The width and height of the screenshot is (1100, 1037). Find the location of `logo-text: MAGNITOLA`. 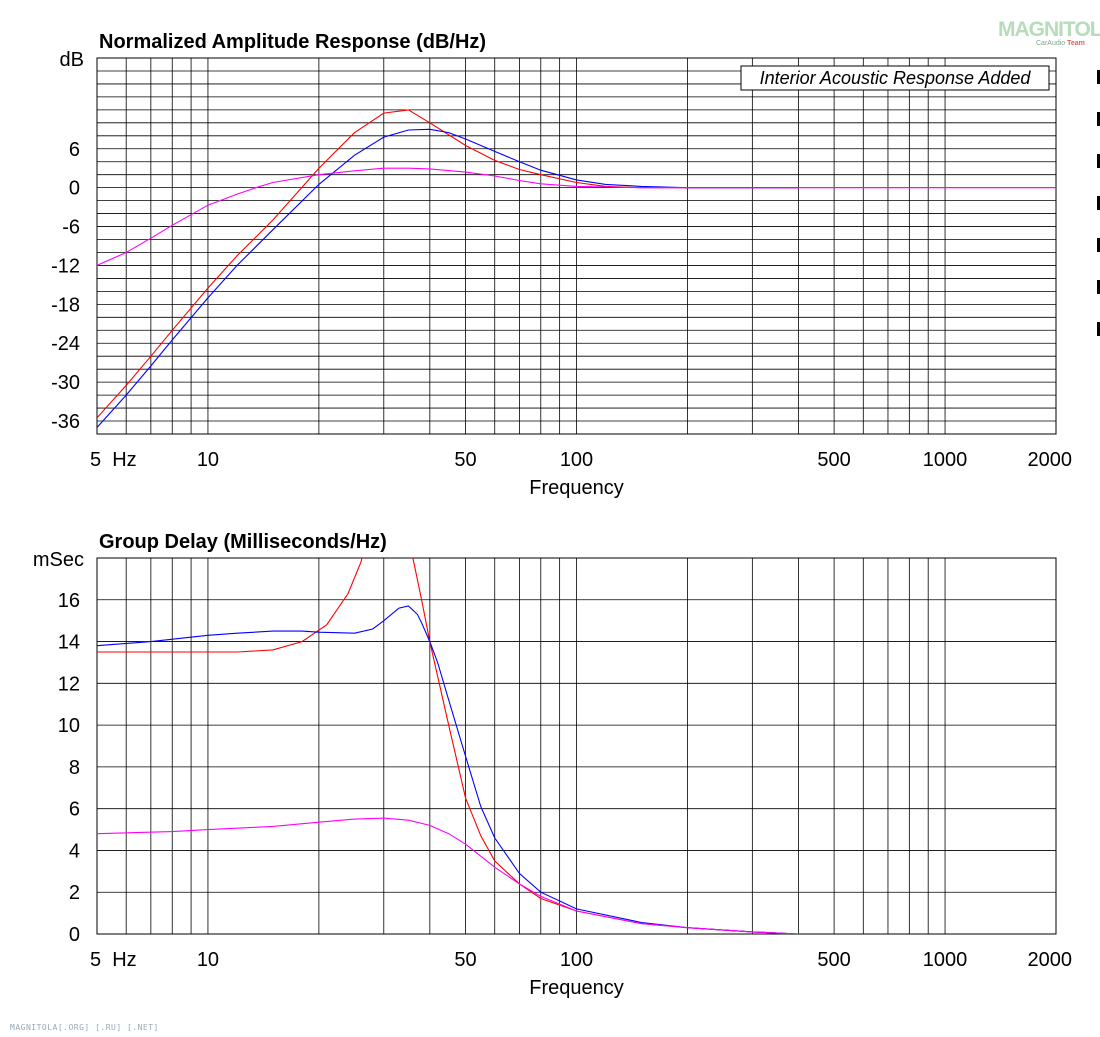

logo-text: MAGNITOLA is located at coordinates (1049, 29).